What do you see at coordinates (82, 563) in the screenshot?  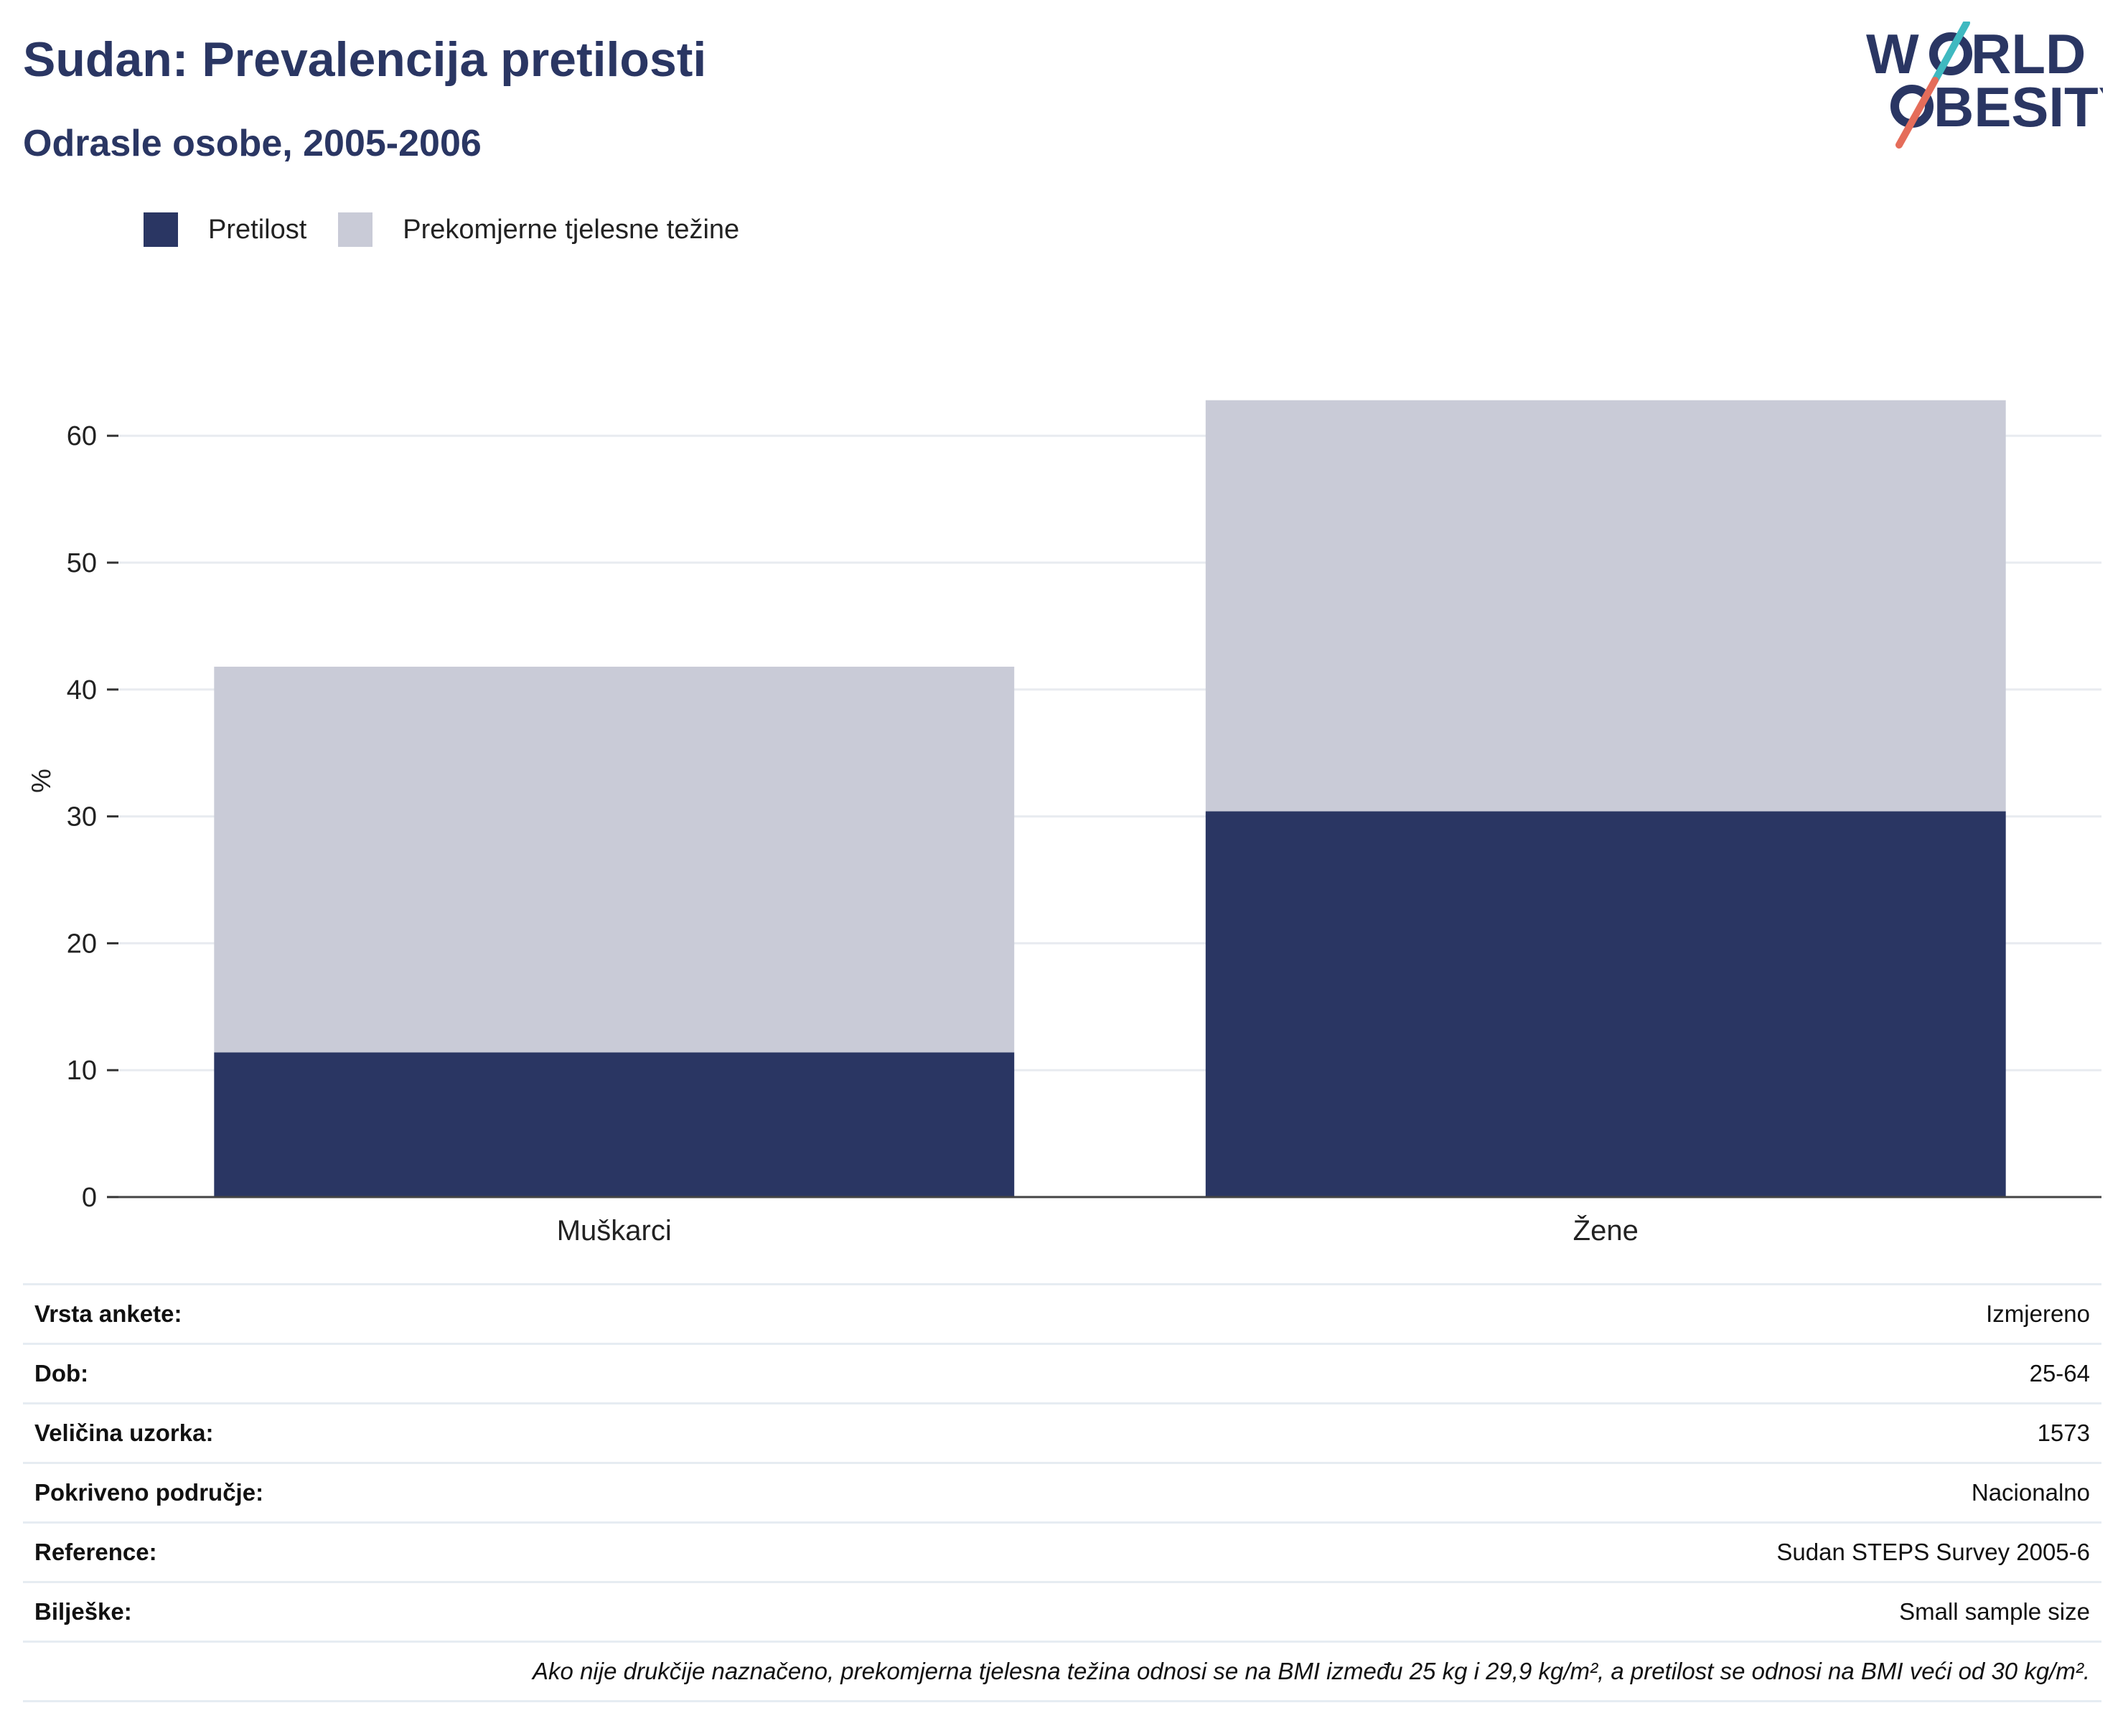 I see `y-tick-label: 50` at bounding box center [82, 563].